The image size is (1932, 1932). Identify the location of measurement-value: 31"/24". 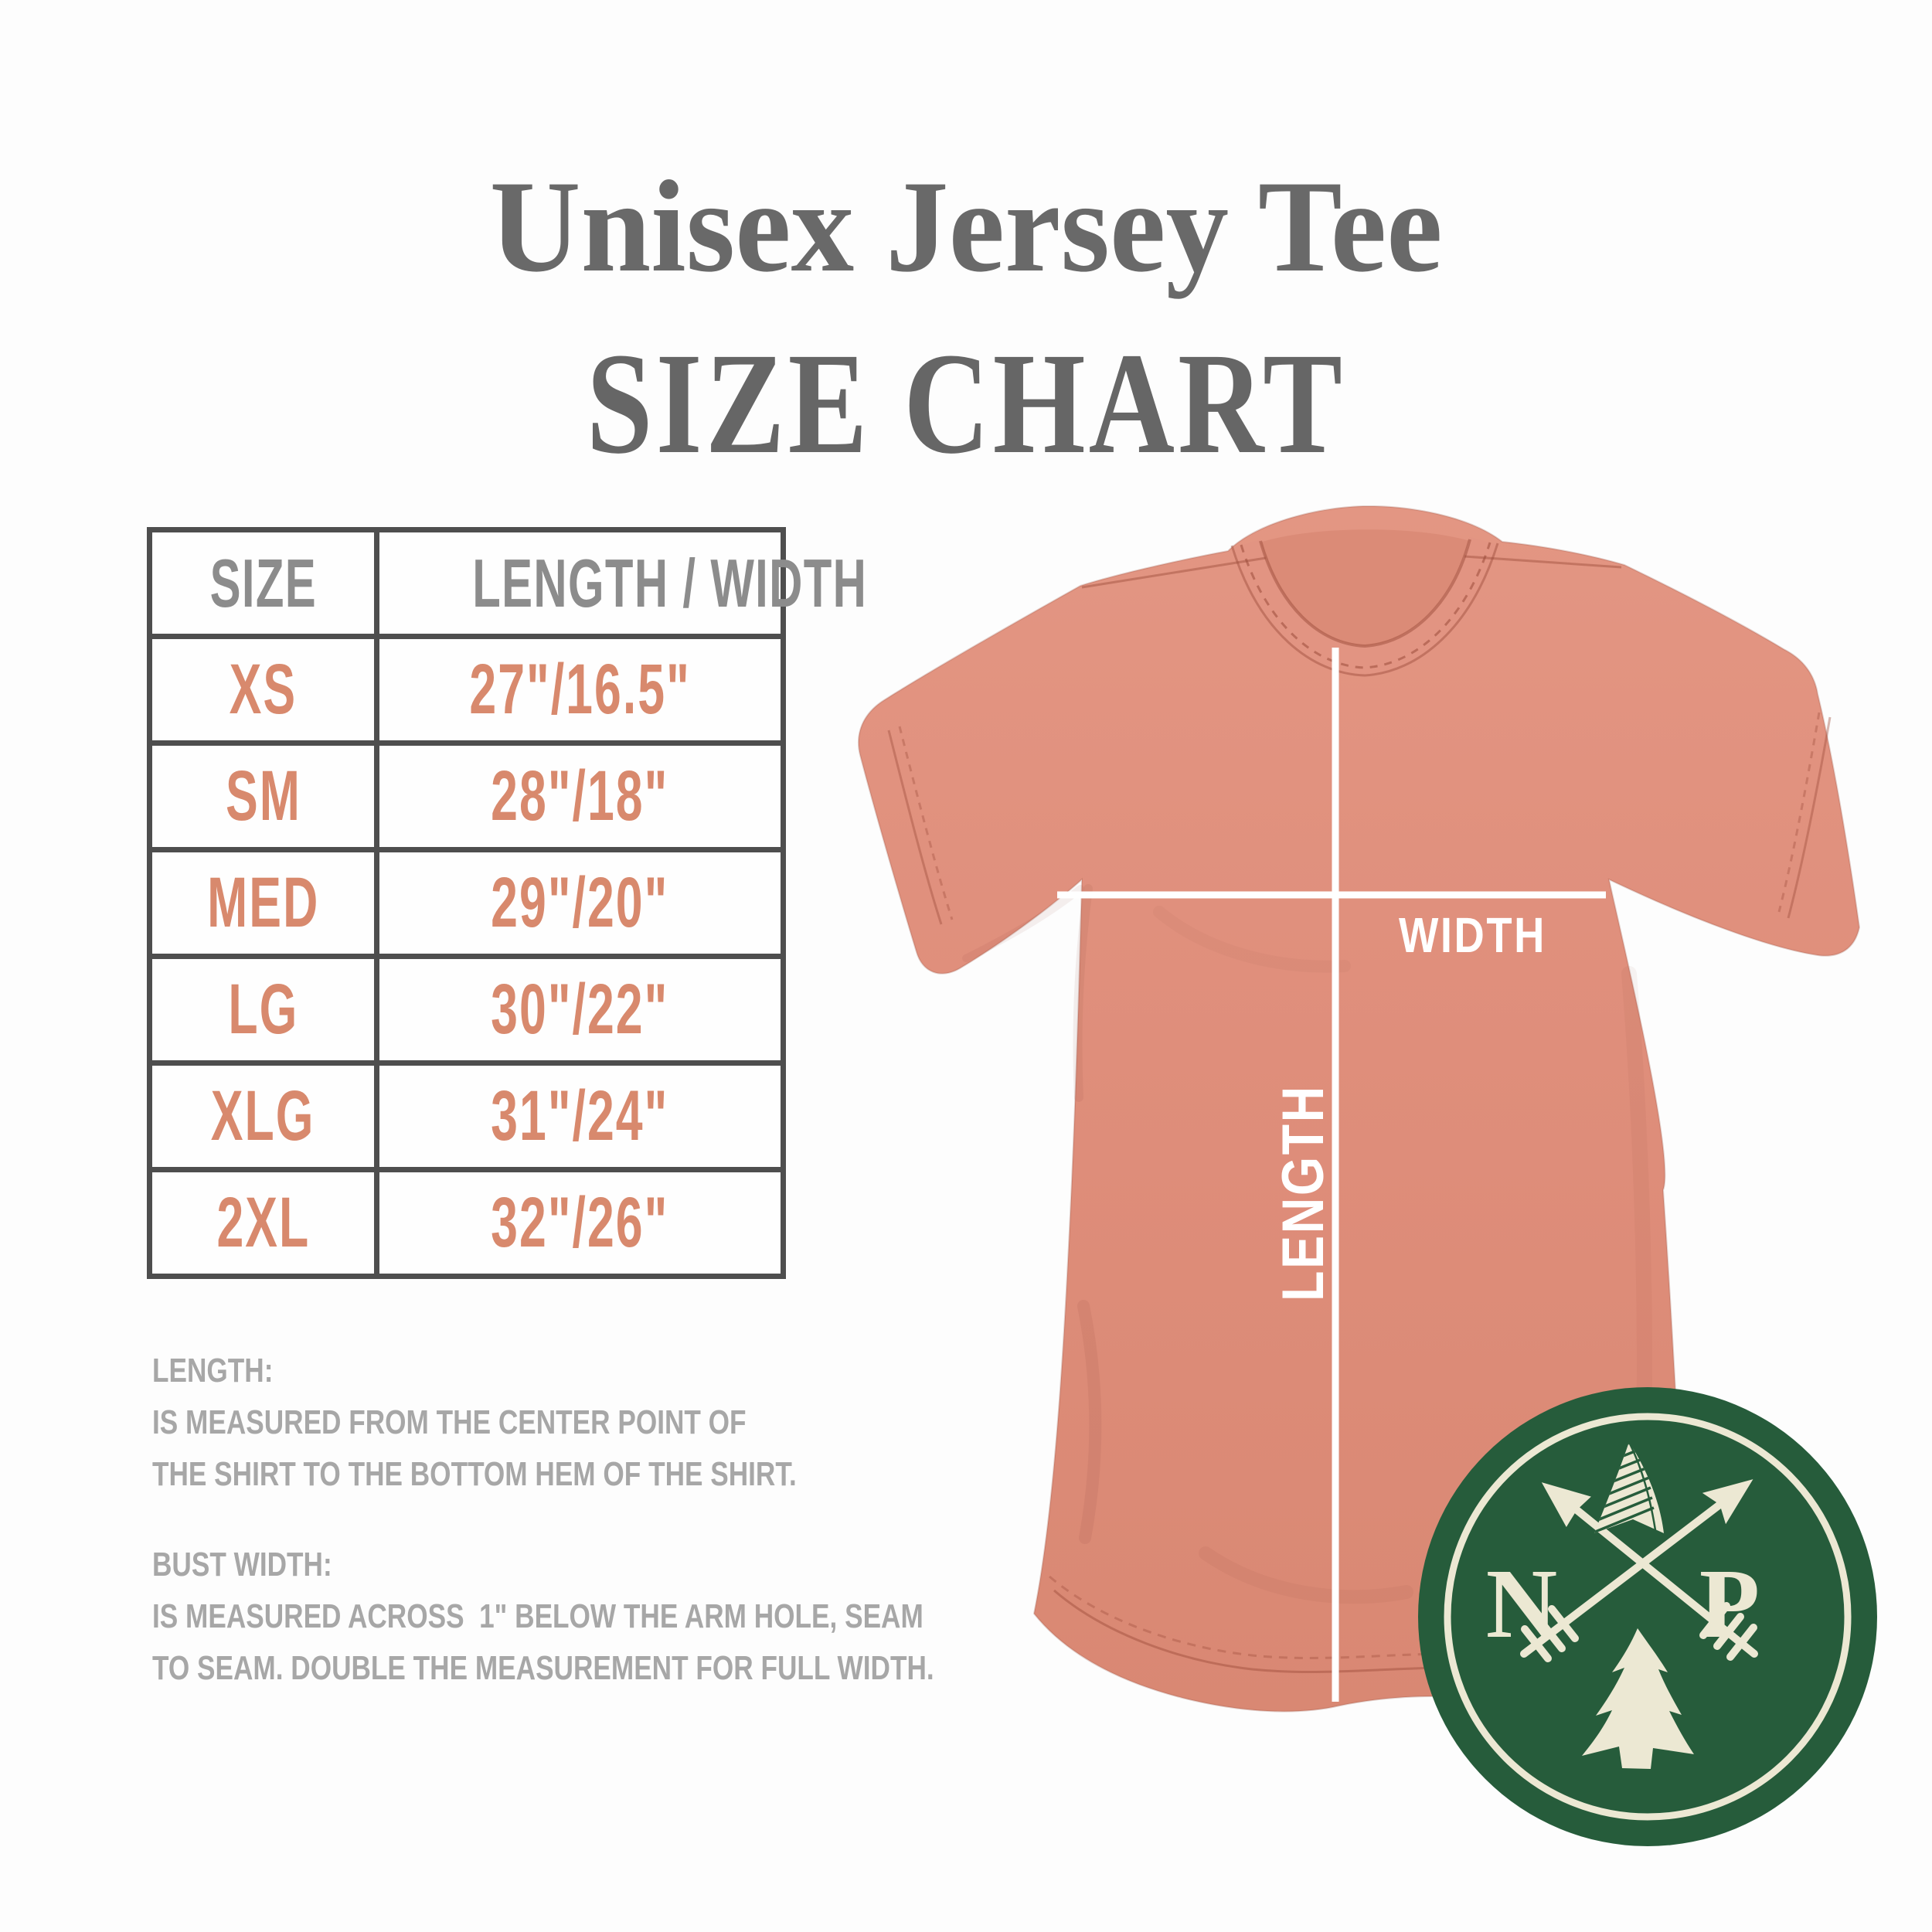
(580, 1116).